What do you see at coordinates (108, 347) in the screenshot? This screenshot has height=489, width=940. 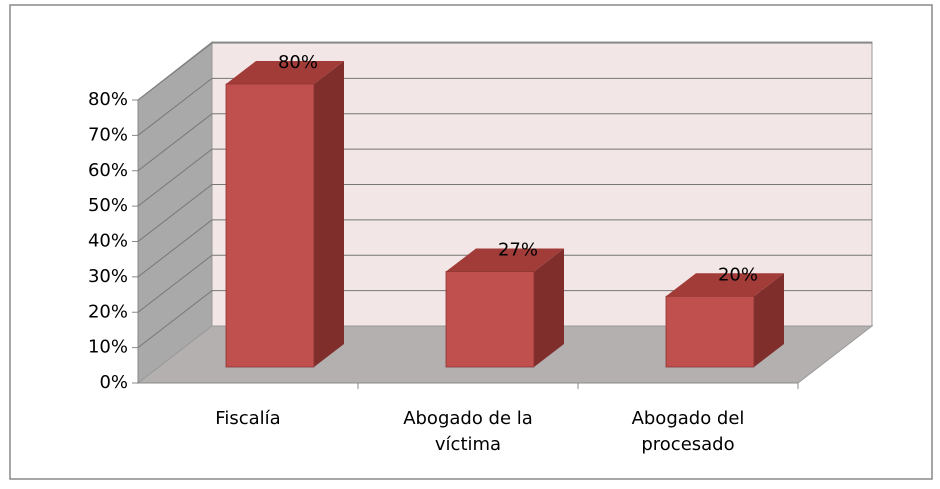 I see `y-tick-label: 10%` at bounding box center [108, 347].